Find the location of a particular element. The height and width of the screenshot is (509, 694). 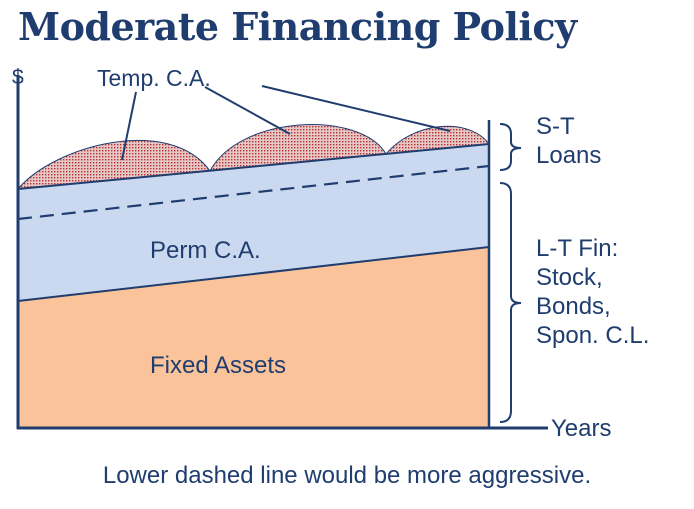

temp-ca-label: Temp. C.A. is located at coordinates (154, 78).